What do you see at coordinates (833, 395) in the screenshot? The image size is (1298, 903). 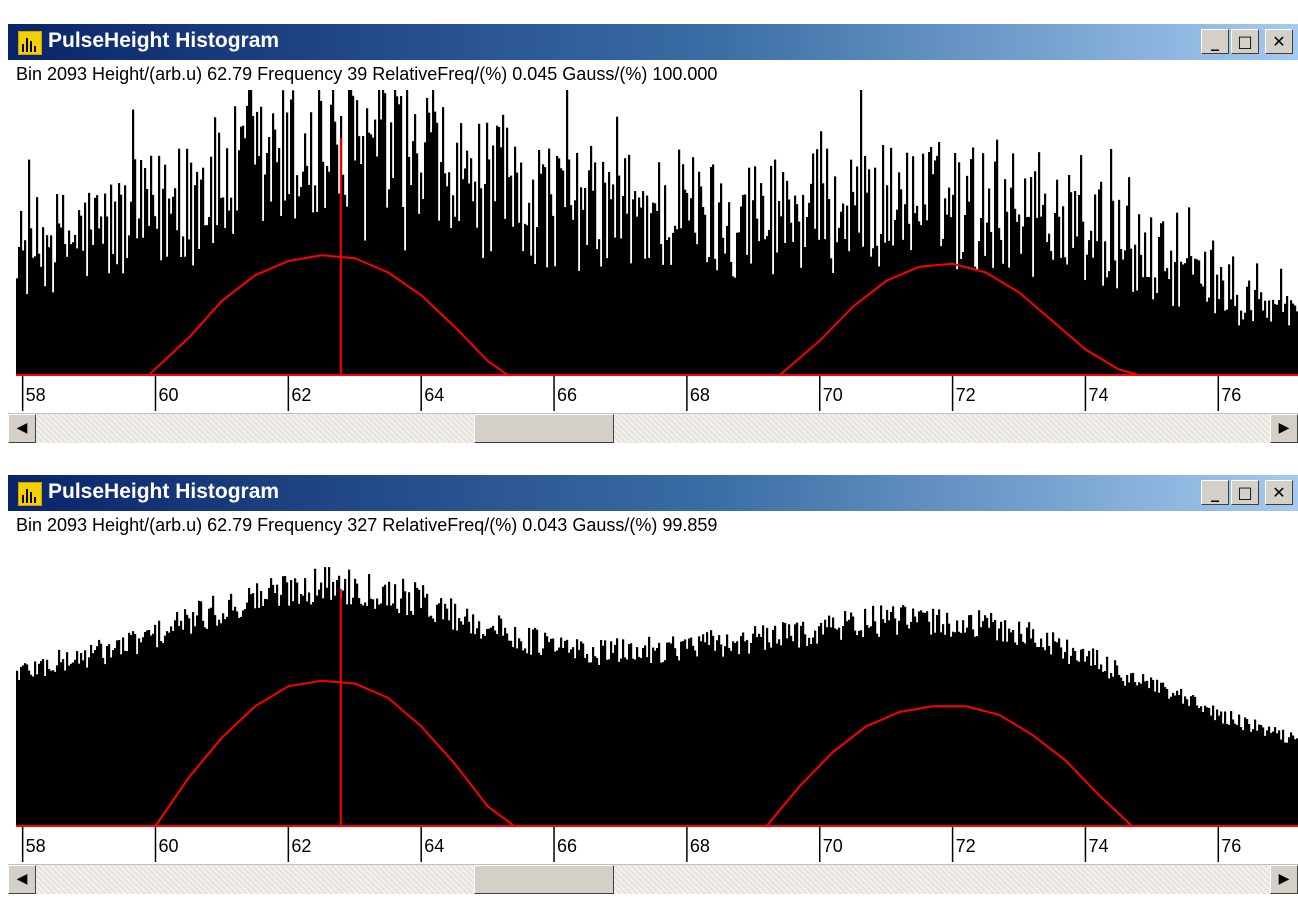 I see `x-tick-label: 70` at bounding box center [833, 395].